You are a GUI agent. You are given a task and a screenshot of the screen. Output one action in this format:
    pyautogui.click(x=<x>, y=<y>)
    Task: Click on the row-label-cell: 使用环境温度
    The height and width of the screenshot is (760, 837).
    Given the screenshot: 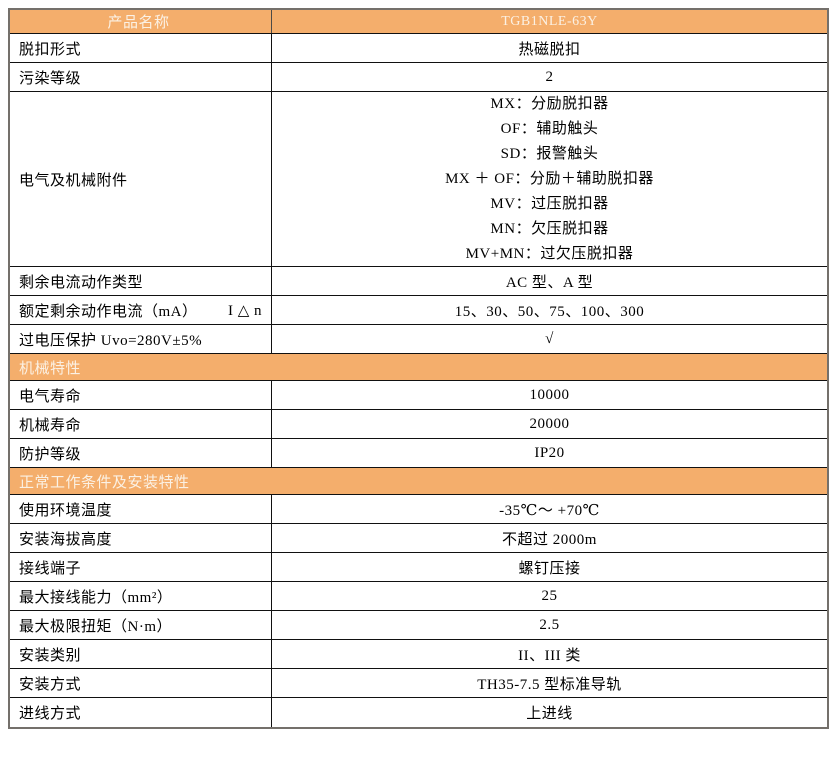 What is the action you would take?
    pyautogui.click(x=141, y=509)
    